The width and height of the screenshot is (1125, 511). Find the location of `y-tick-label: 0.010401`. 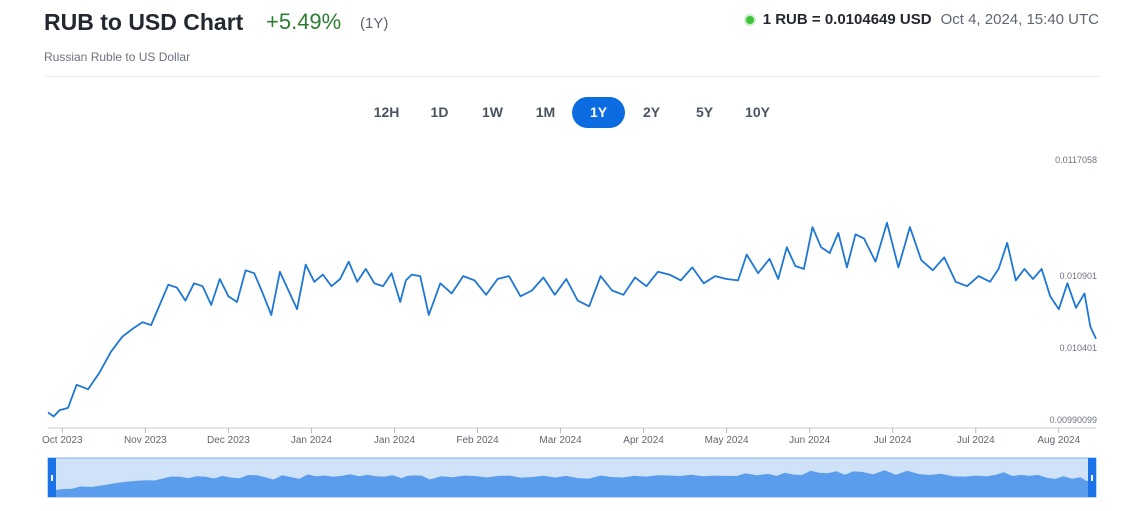

y-tick-label: 0.010401 is located at coordinates (1078, 348).